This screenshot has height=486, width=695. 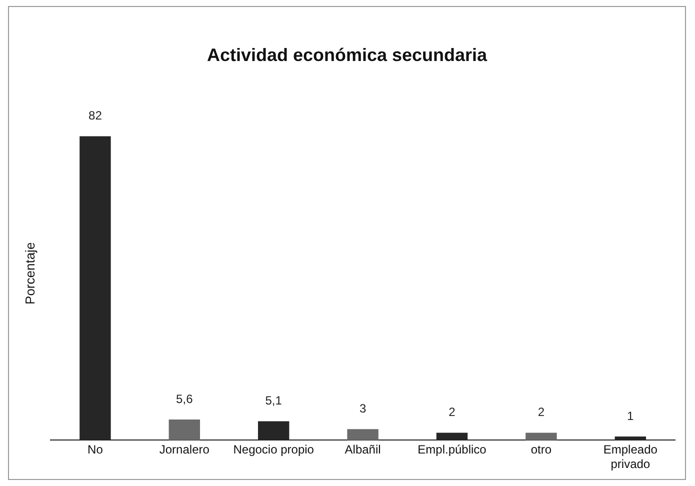 I want to click on x-tick-label: Empleado privado, so click(x=630, y=457).